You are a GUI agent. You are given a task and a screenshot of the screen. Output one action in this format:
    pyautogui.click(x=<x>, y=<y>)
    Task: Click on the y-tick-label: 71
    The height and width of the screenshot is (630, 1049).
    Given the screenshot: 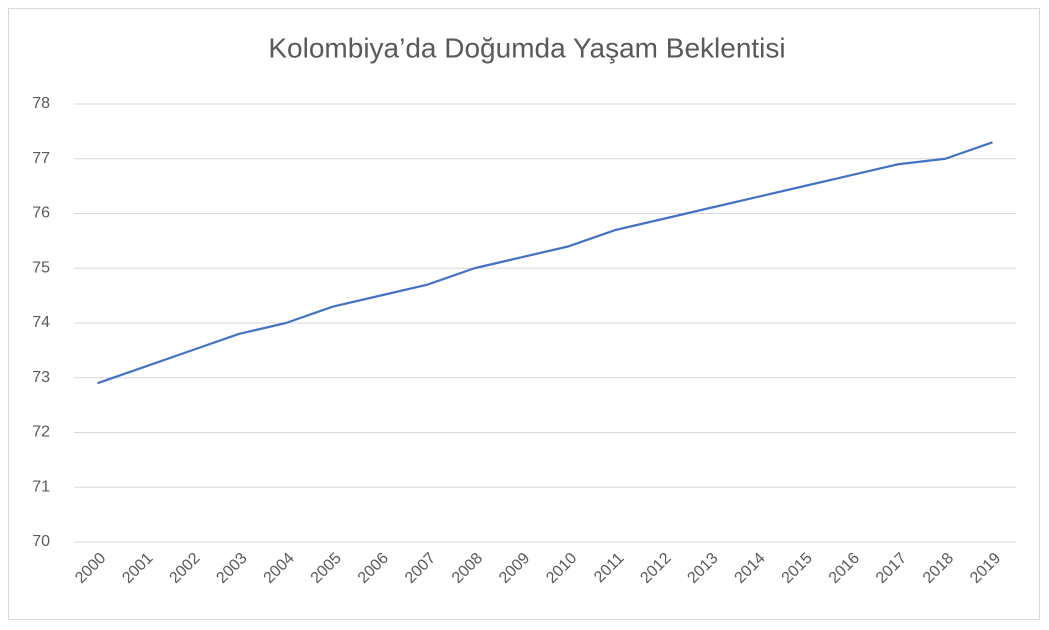 What is the action you would take?
    pyautogui.click(x=41, y=486)
    